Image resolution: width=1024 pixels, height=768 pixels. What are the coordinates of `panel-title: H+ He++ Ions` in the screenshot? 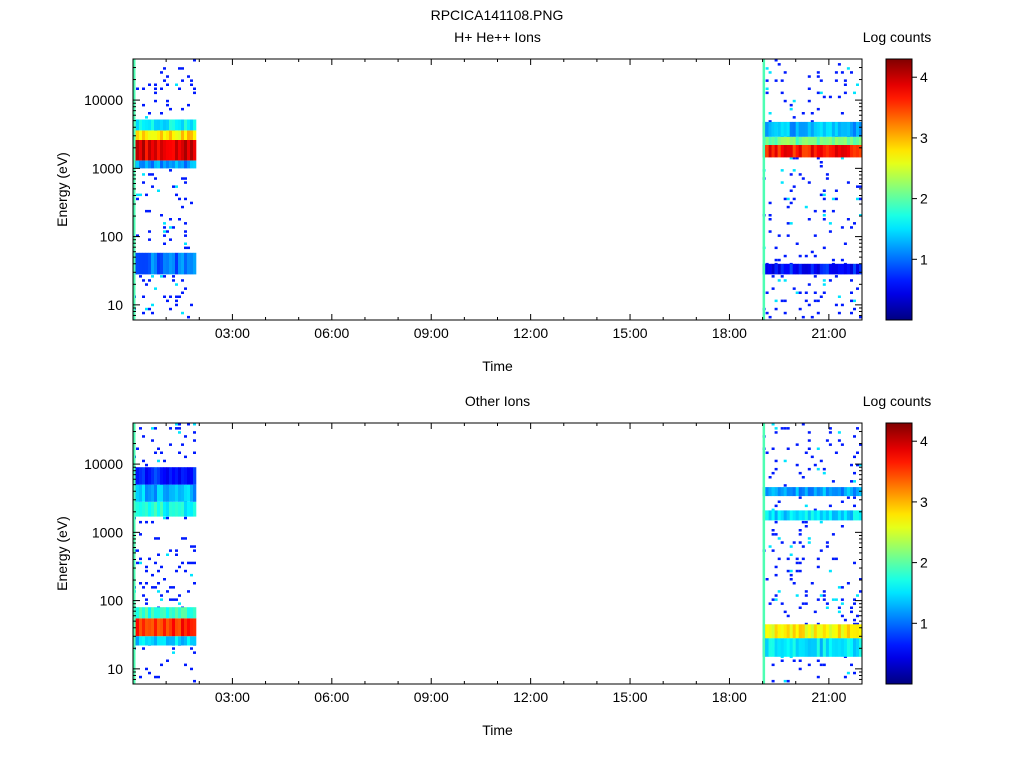 It's located at (497, 37).